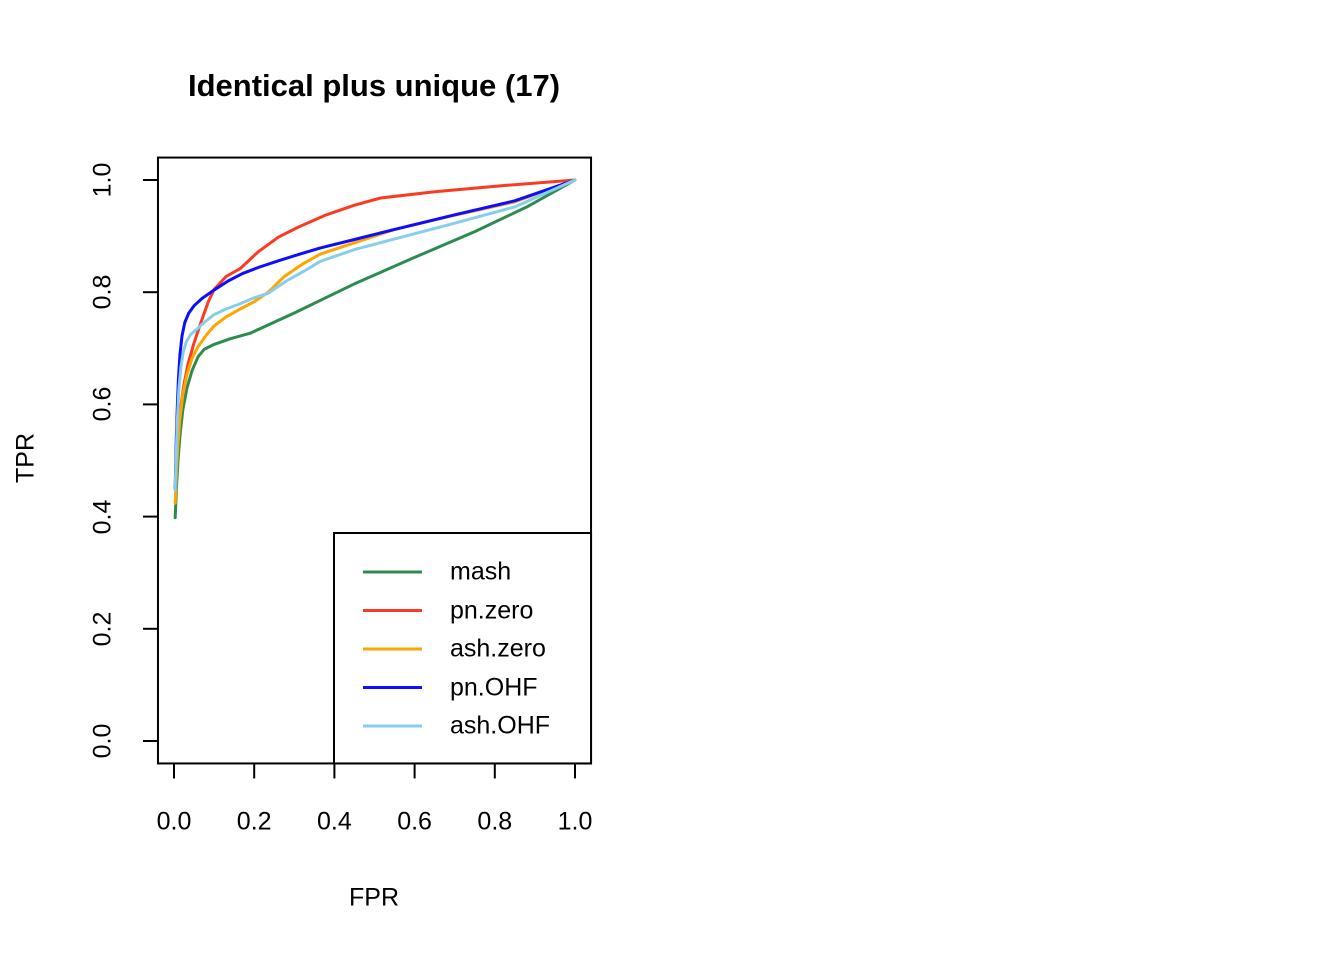  What do you see at coordinates (494, 687) in the screenshot?
I see `legend-label-pn.OHF: pn.OHF` at bounding box center [494, 687].